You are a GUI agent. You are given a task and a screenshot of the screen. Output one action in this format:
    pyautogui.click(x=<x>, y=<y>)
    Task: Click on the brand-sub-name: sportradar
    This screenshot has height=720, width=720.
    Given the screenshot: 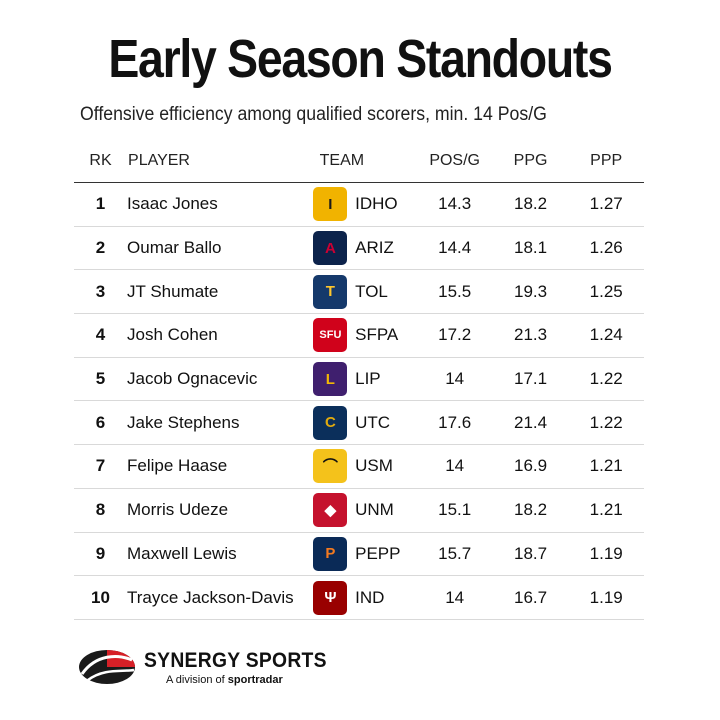 What is the action you would take?
    pyautogui.click(x=255, y=679)
    